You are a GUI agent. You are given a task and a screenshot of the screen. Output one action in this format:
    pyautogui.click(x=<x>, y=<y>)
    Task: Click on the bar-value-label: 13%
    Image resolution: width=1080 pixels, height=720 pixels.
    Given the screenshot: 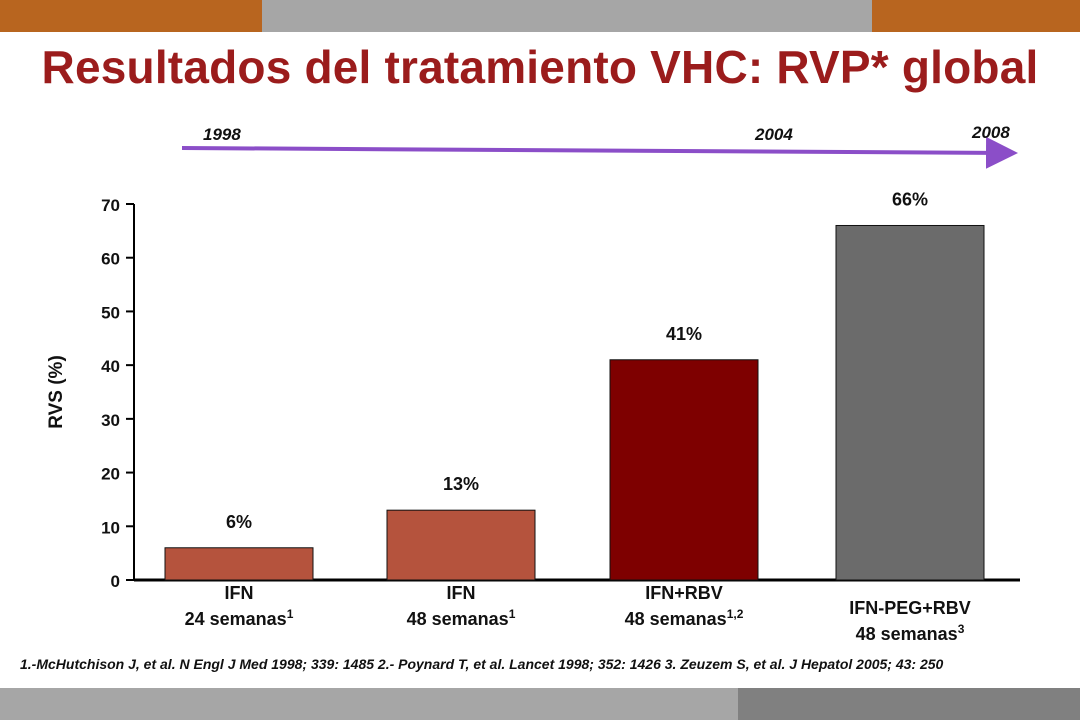 What is the action you would take?
    pyautogui.click(x=461, y=484)
    